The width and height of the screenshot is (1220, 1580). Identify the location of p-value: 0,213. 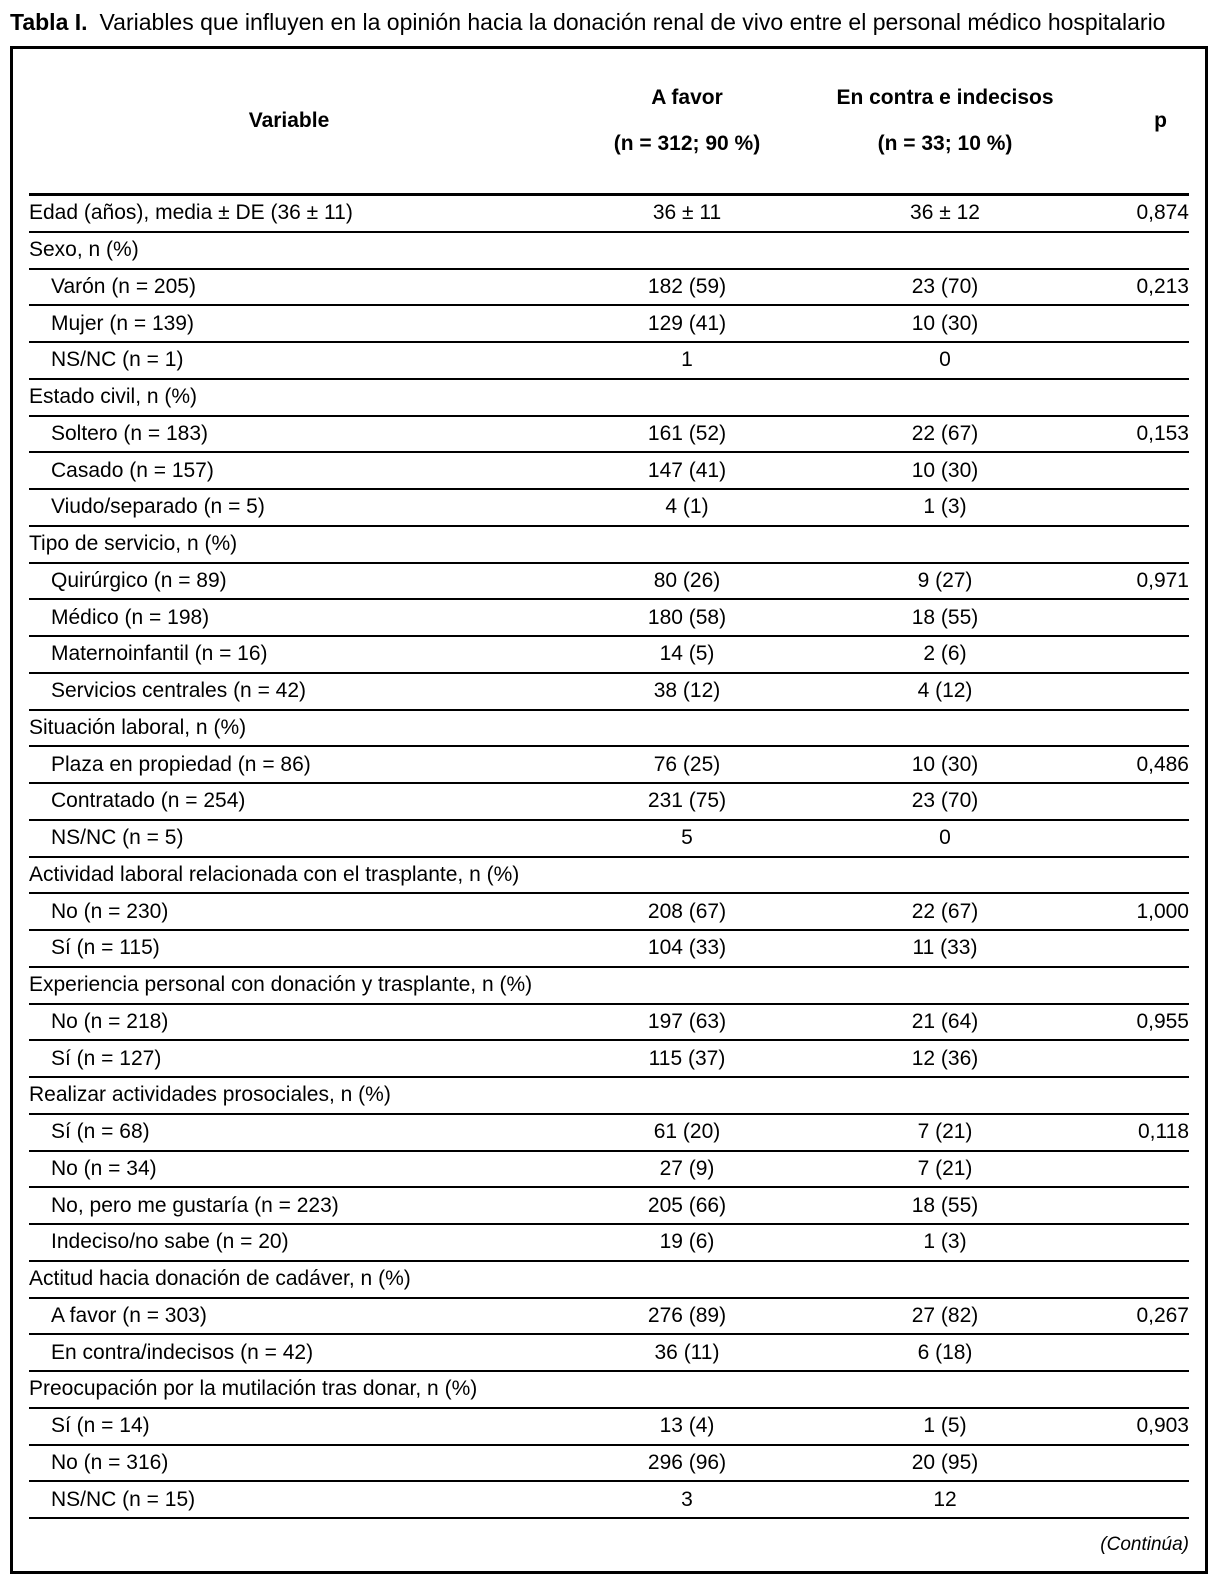
(1162, 286).